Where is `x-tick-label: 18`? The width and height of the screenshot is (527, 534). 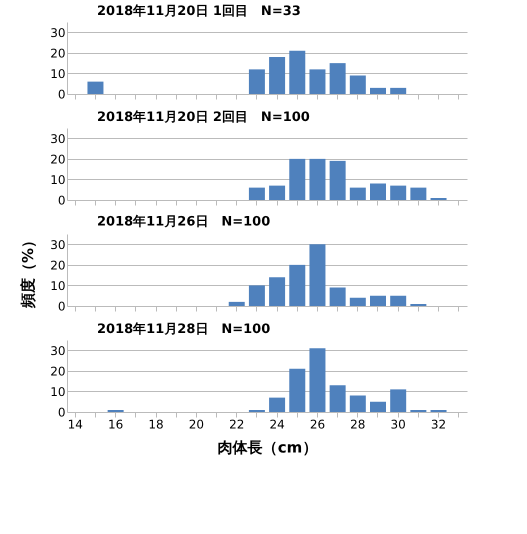 x-tick-label: 18 is located at coordinates (156, 425).